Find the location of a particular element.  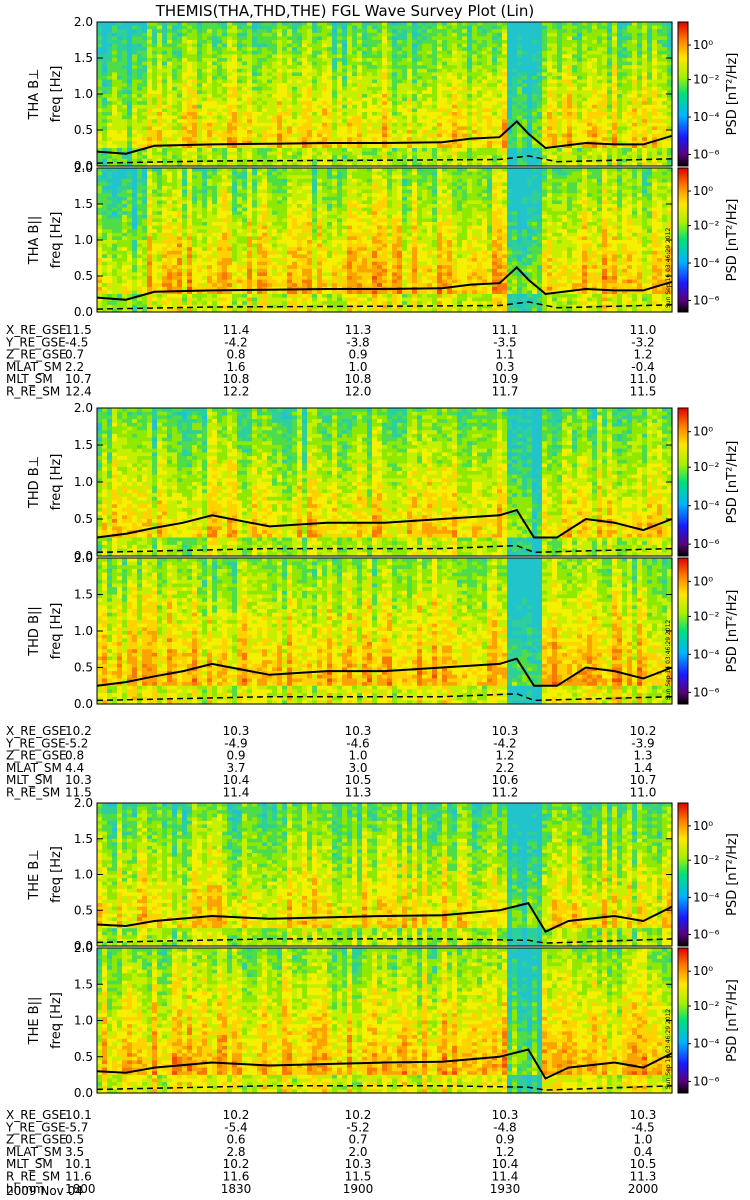

y-axis-label: THA B|| is located at coordinates (34, 240).